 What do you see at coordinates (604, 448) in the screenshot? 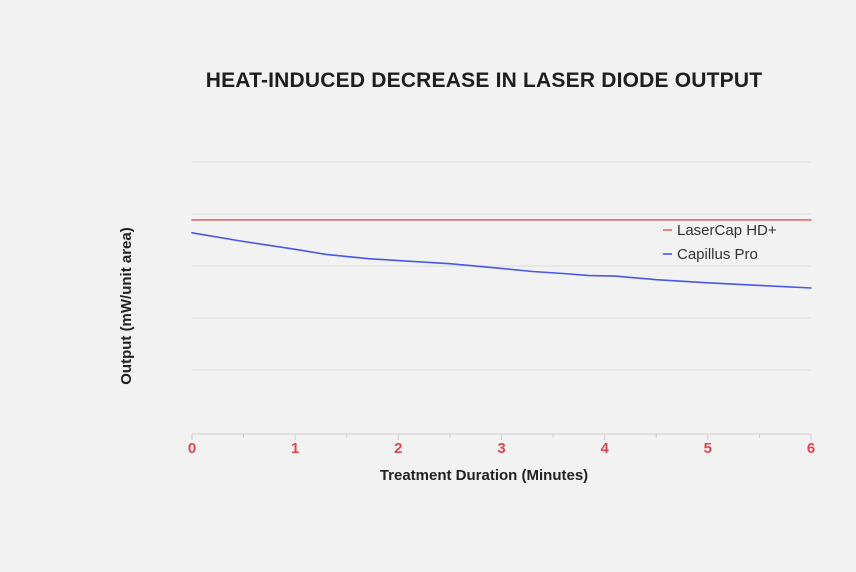
I see `x-tick-label: 4` at bounding box center [604, 448].